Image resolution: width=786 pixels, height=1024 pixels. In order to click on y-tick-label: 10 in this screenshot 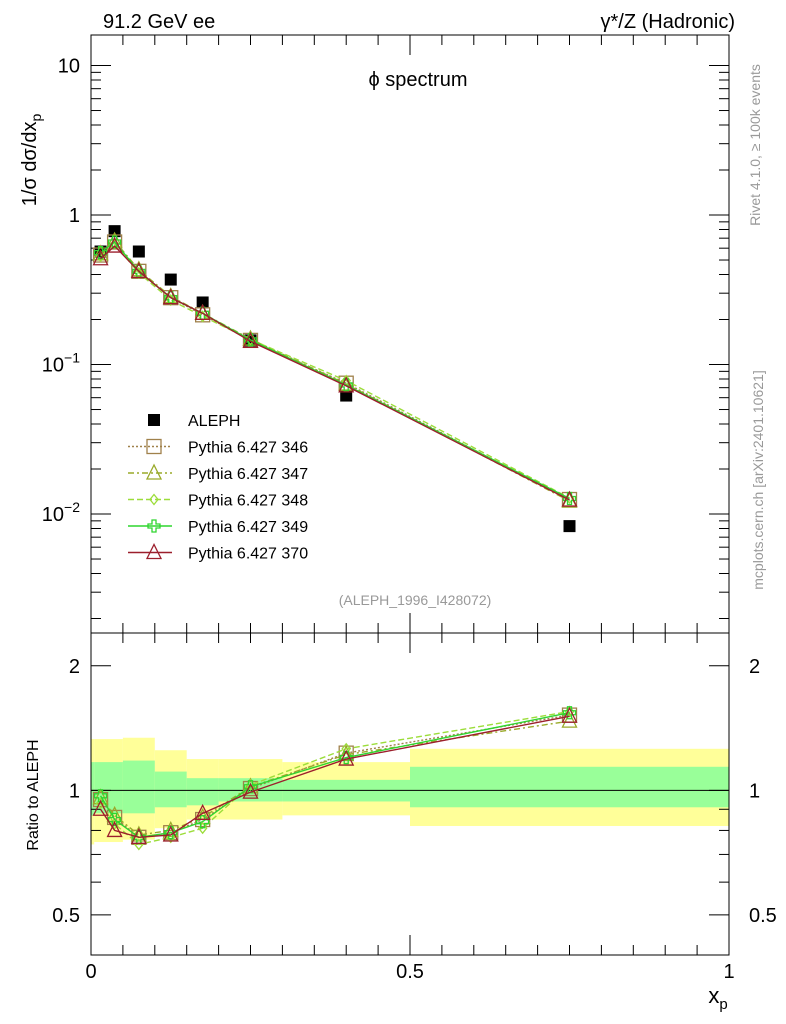, I will do `click(69, 67)`.